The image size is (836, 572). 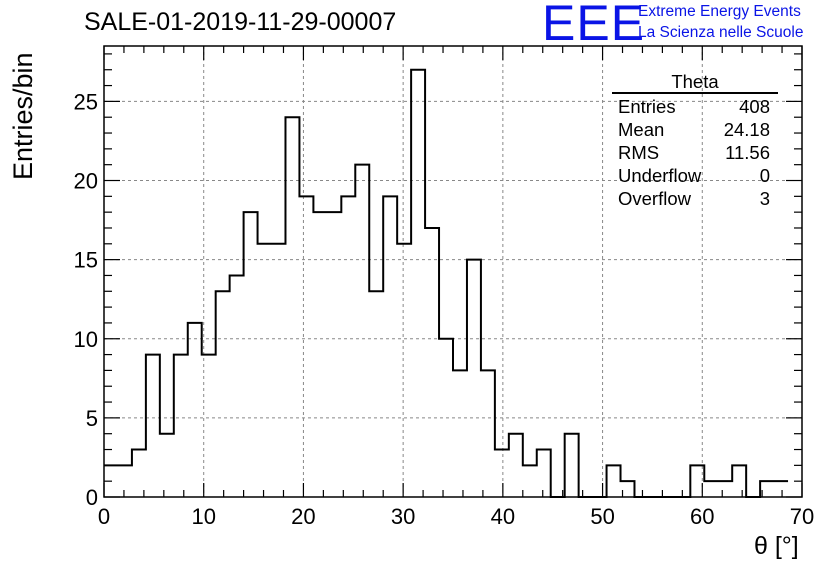 I want to click on y-axis-label: Entries/bin, so click(x=23, y=116).